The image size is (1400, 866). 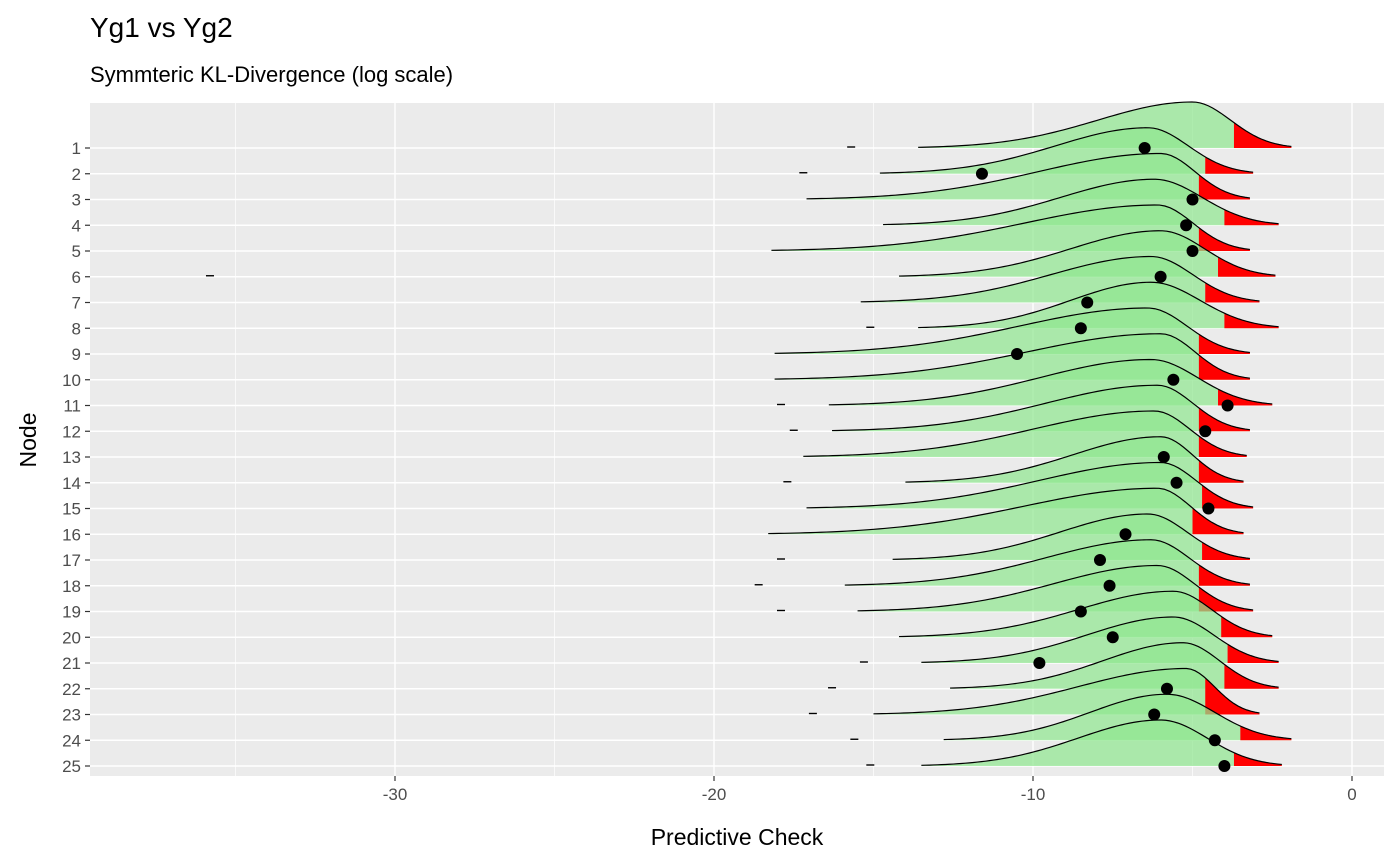 What do you see at coordinates (71, 483) in the screenshot?
I see `y-tick-label: 14` at bounding box center [71, 483].